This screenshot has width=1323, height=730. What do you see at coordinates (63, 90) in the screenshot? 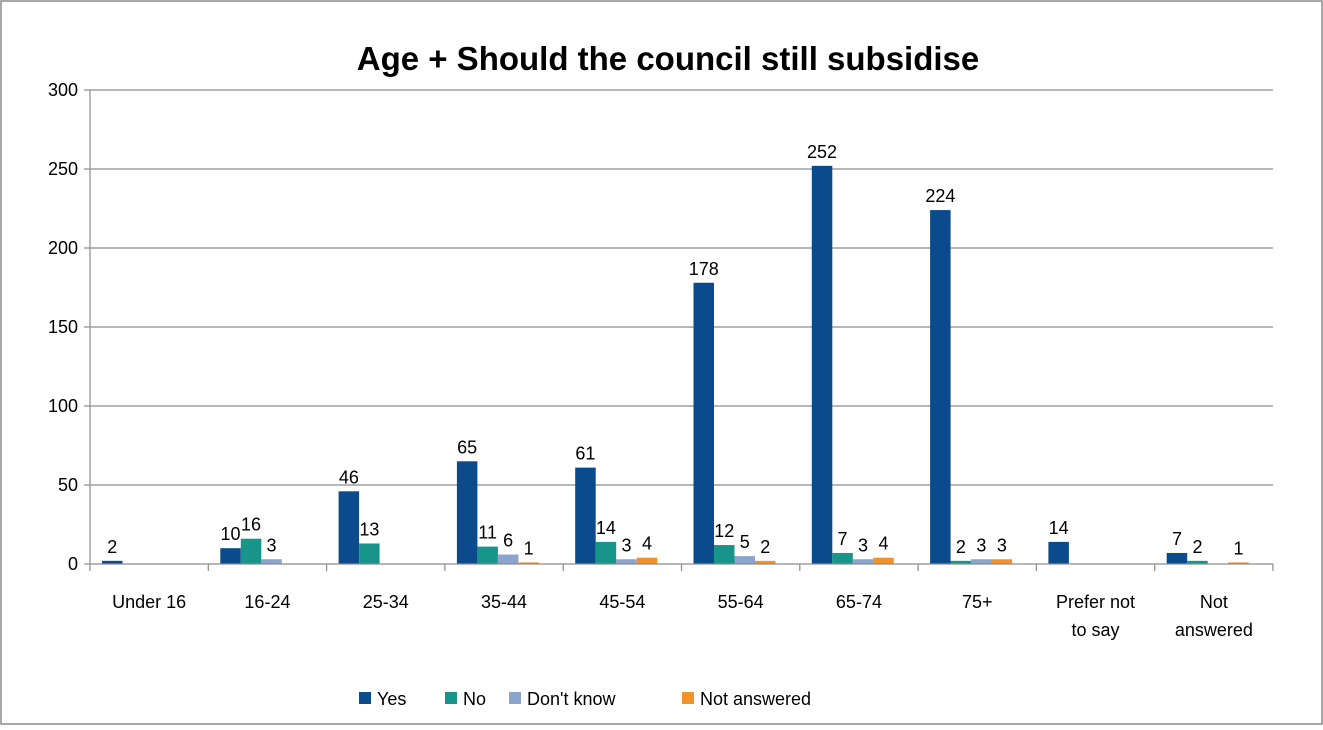
I see `y-tick-label: 300` at bounding box center [63, 90].